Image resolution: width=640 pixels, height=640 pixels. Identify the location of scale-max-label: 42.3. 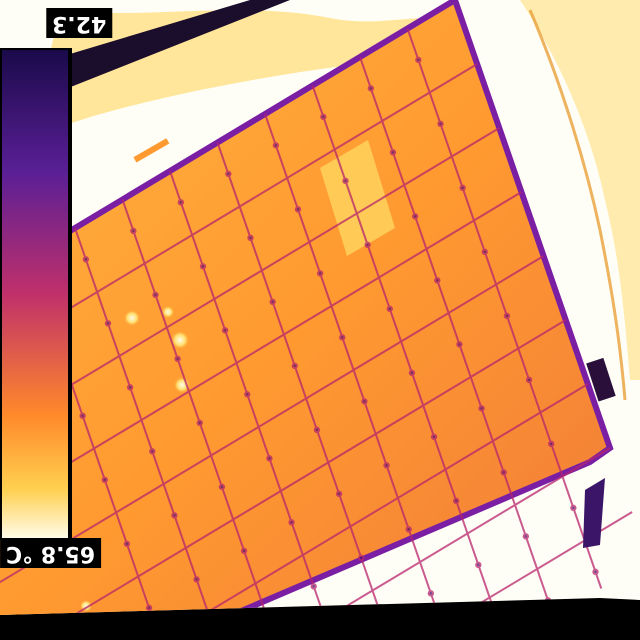
(79, 23).